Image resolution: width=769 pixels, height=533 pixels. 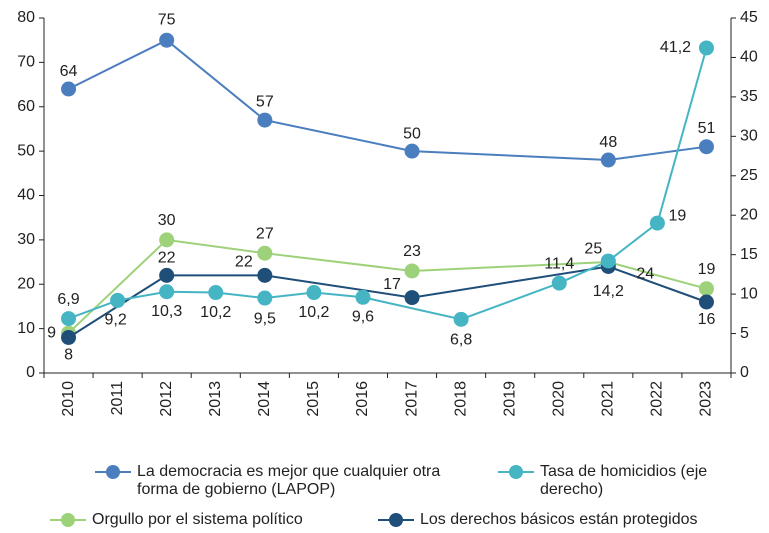 What do you see at coordinates (392, 284) in the screenshot?
I see `data-label: 17` at bounding box center [392, 284].